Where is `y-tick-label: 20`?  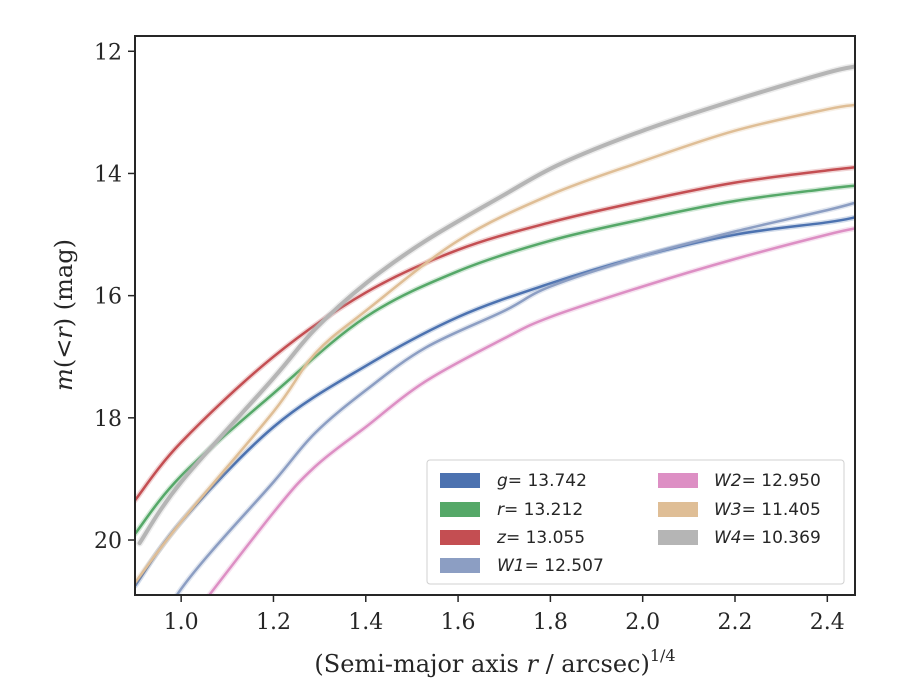
y-tick-label: 20 is located at coordinates (108, 541).